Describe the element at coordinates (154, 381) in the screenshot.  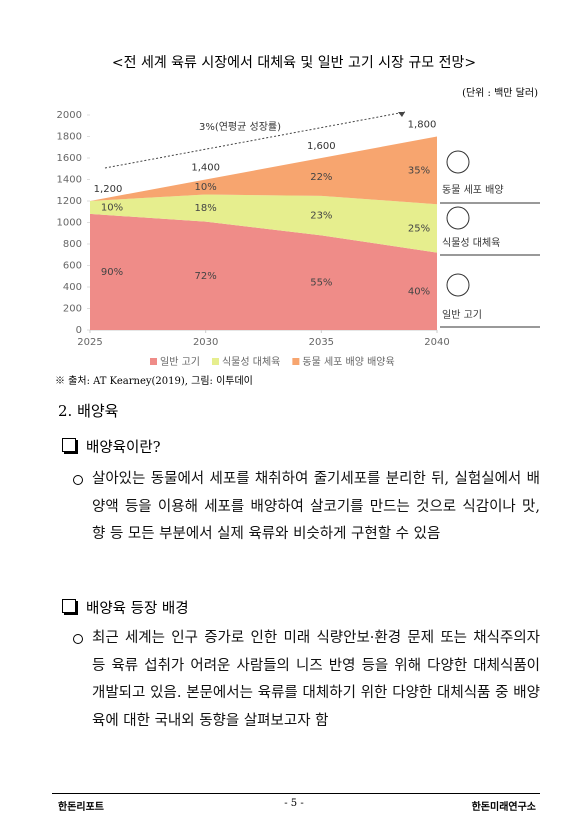
I see `source-note: ※ 출처: AT Kearney(2019), 그림: 이투데이` at that location.